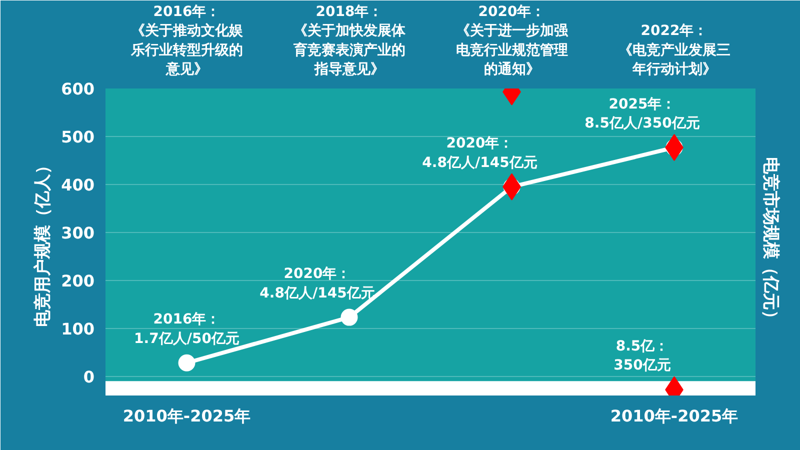 This screenshot has height=450, width=800. I want to click on x-tick-label: 2018年：《关于加快发展体育竞赛表演产业的指导意见》, so click(349, 41).